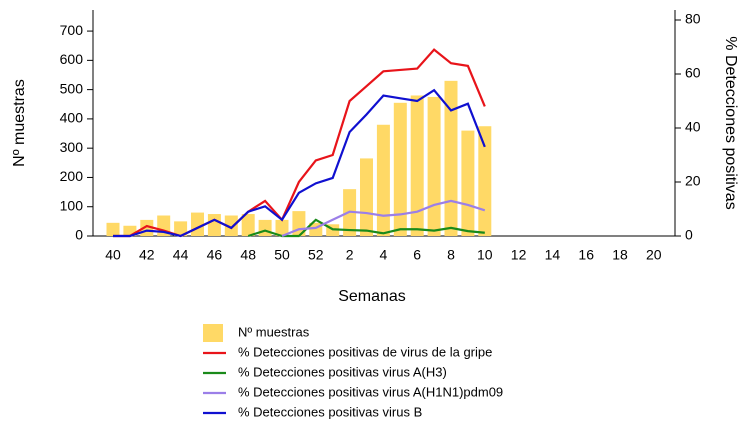 This screenshot has width=738, height=430. I want to click on x-tick-label: 8, so click(451, 255).